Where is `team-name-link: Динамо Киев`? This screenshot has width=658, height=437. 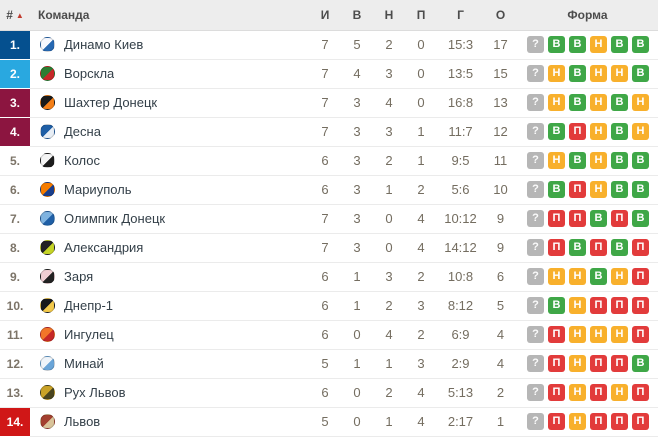
team-name-link: Динамо Киев is located at coordinates (104, 44).